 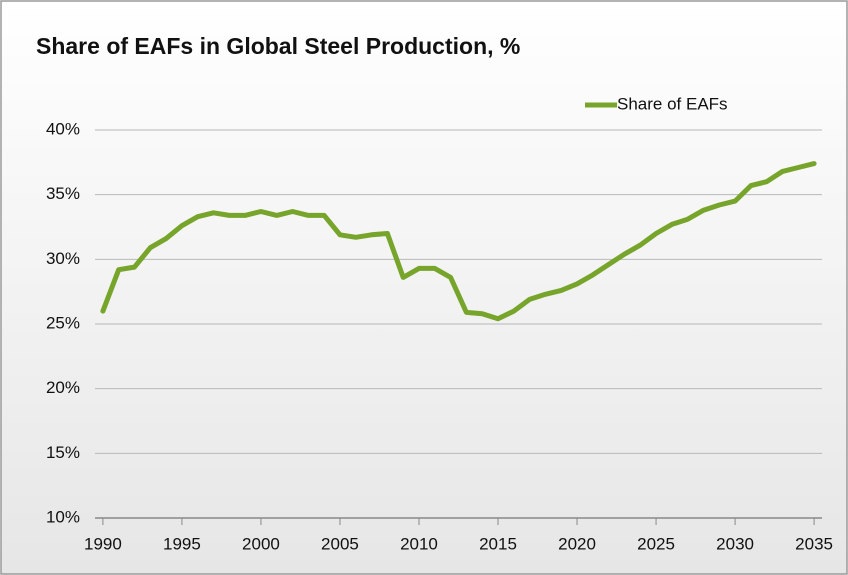 What do you see at coordinates (63, 387) in the screenshot?
I see `y-tick-label: 20%` at bounding box center [63, 387].